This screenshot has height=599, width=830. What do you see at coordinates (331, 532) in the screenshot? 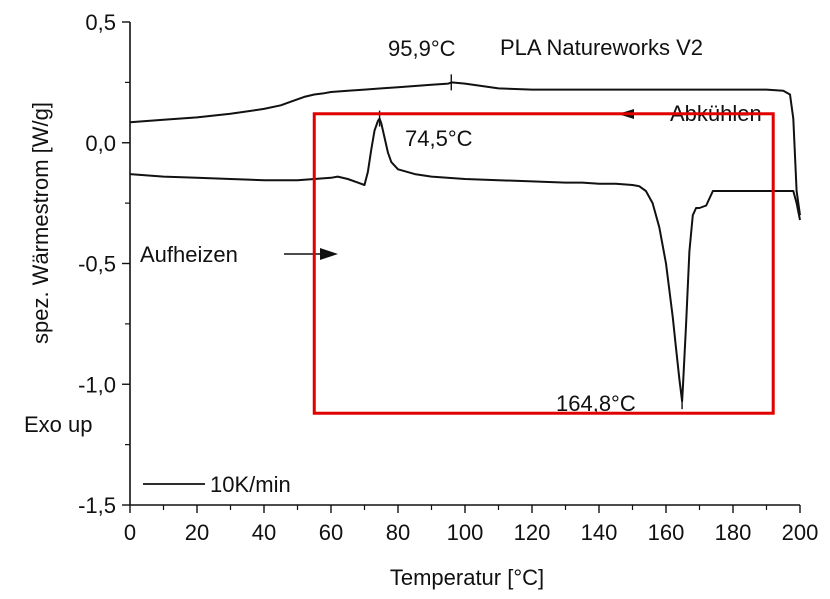
I see `x-tick-label: 60` at bounding box center [331, 532].